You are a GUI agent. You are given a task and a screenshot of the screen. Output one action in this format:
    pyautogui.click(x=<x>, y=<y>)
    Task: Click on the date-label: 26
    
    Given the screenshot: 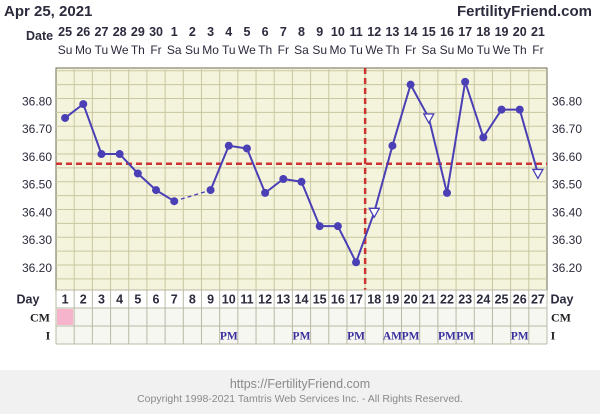 What is the action you would take?
    pyautogui.click(x=83, y=32)
    